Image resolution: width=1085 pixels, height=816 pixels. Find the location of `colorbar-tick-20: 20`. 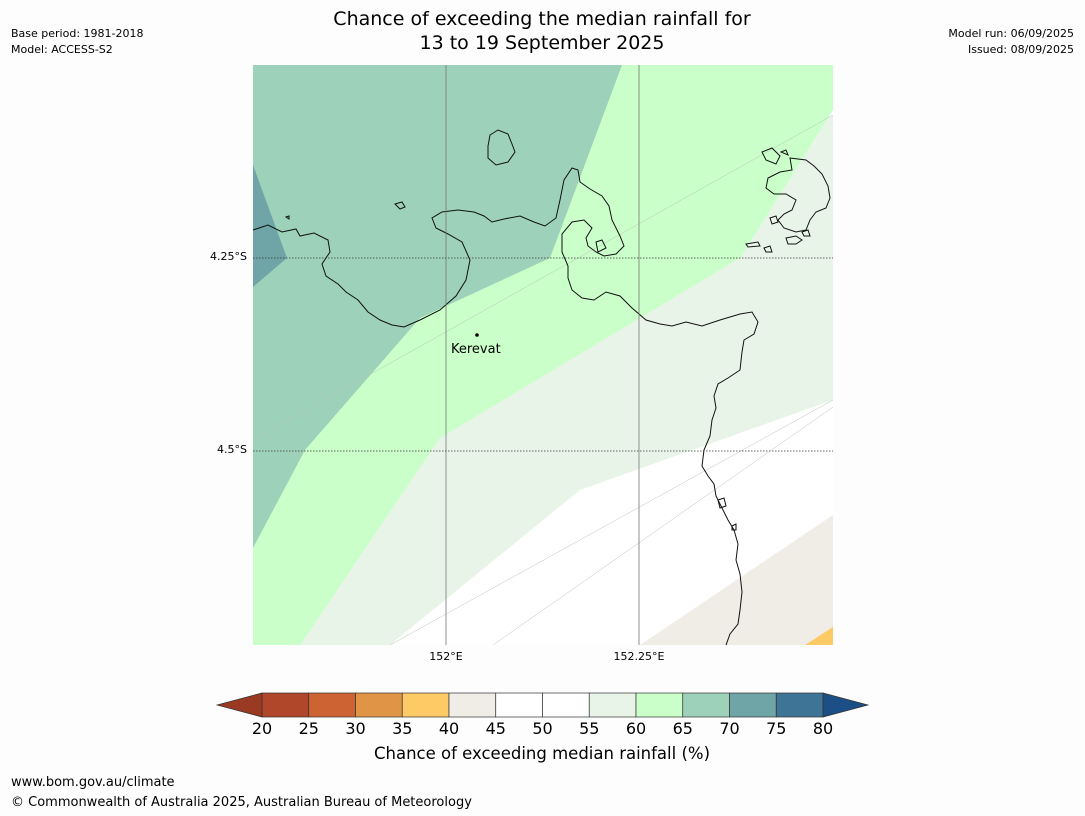

colorbar-tick-20: 20 is located at coordinates (262, 728).